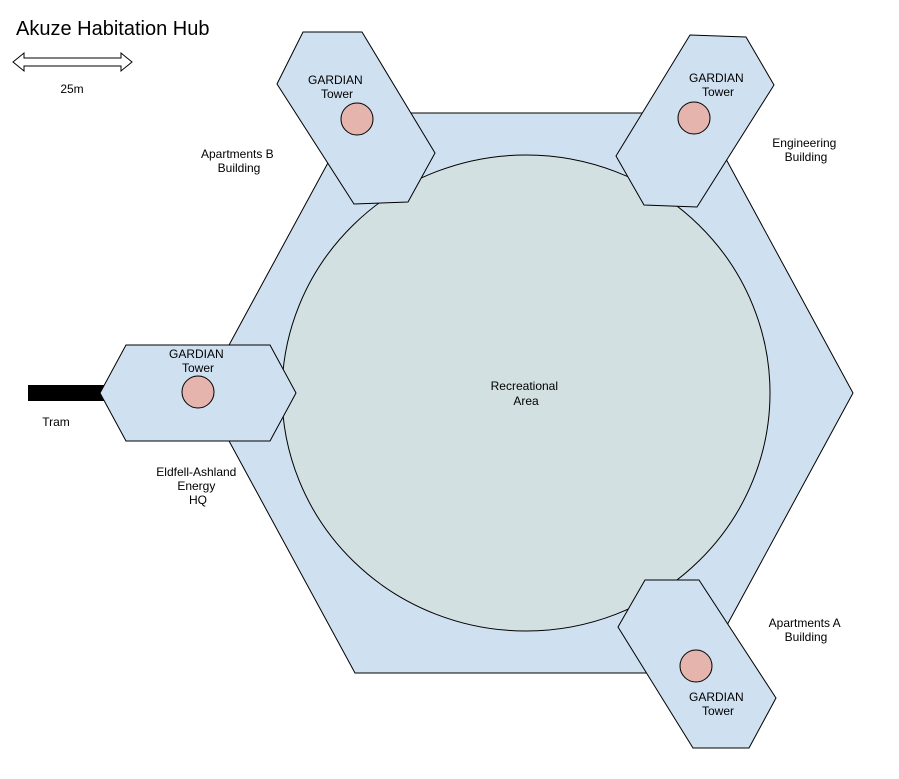 This screenshot has height=779, width=899. I want to click on eldfell-ashland-hq-label: Eldfell-Ashland Energy HQ, so click(197, 486).